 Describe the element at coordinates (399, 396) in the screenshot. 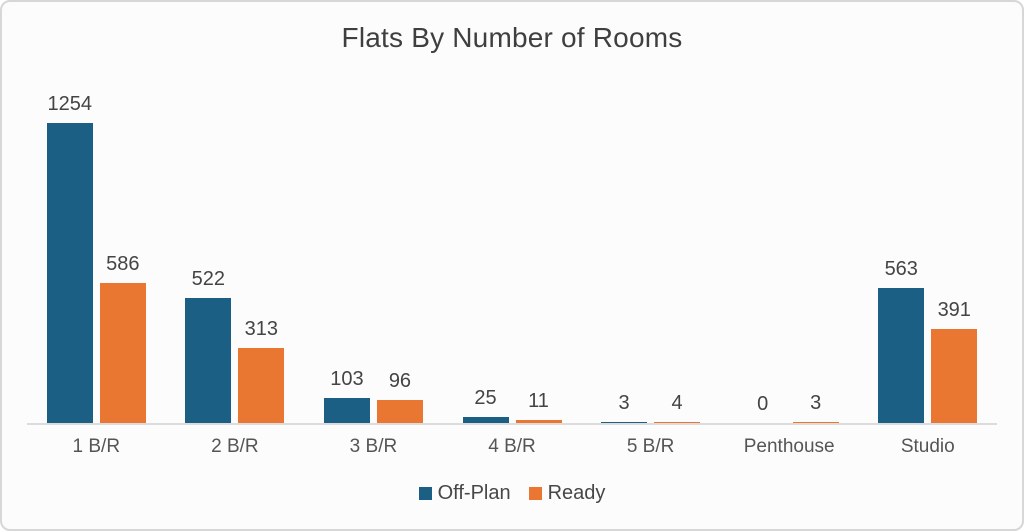

I see `bar-with-label: 96` at that location.